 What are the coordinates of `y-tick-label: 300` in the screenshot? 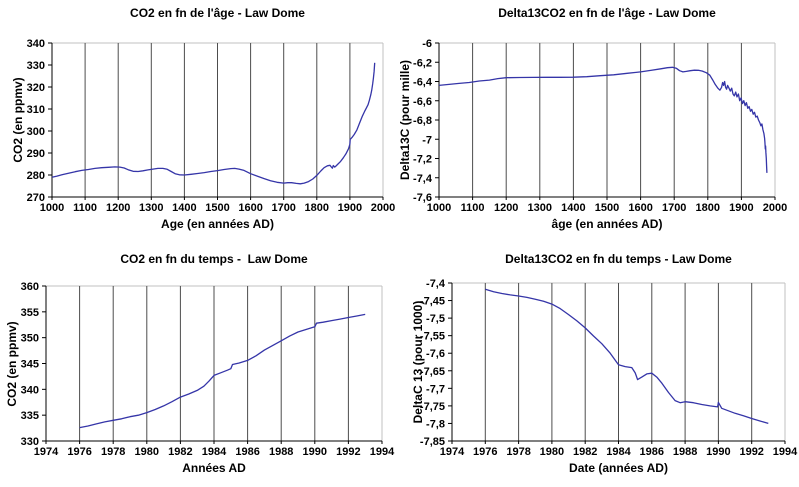 It's located at (36, 132).